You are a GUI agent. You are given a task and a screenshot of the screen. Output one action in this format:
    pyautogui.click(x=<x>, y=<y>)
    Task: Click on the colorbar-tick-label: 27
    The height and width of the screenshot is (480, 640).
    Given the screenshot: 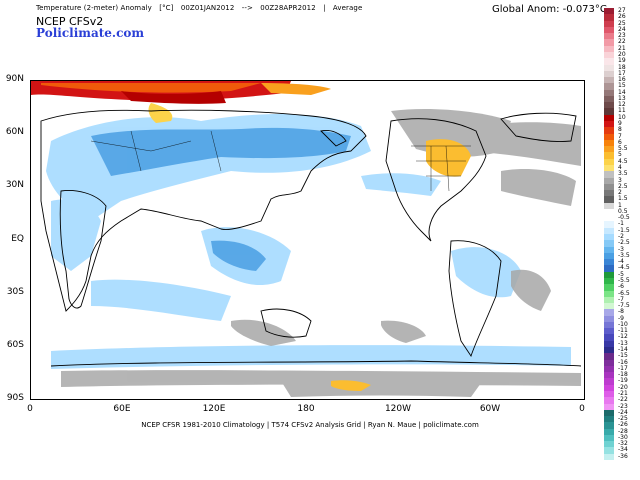 What is the action you would take?
    pyautogui.click(x=622, y=10)
    